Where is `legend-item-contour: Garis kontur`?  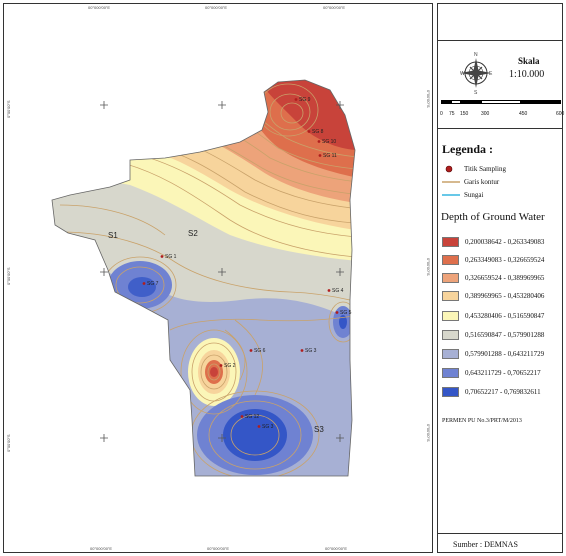
legend-item-contour: Garis kontur is located at coordinates (470, 181).